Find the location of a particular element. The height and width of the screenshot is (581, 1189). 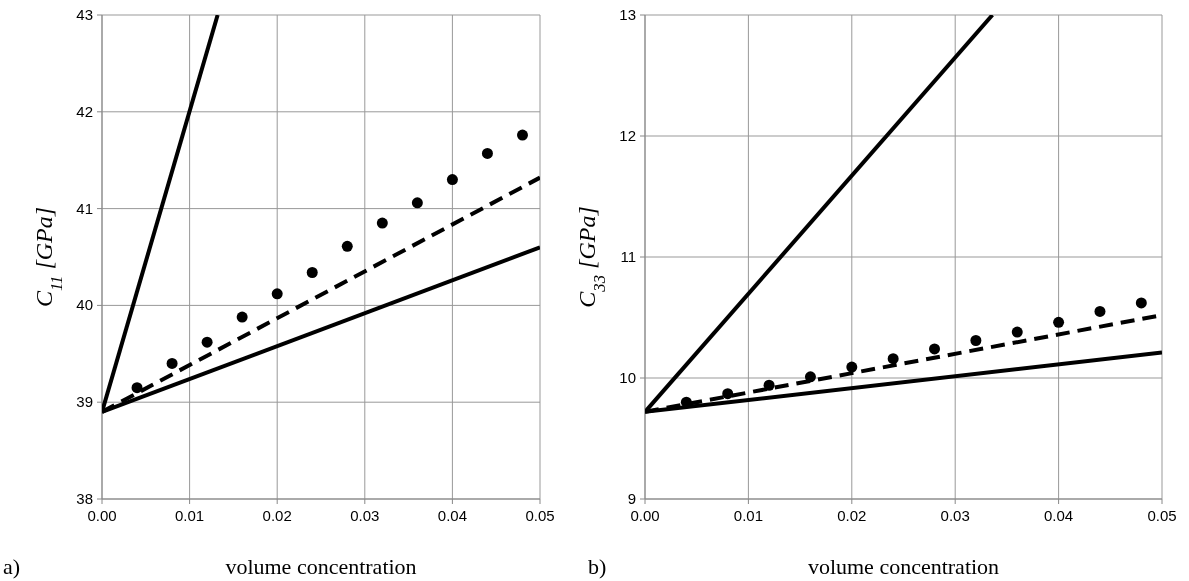

text: b) is located at coordinates (597, 566).